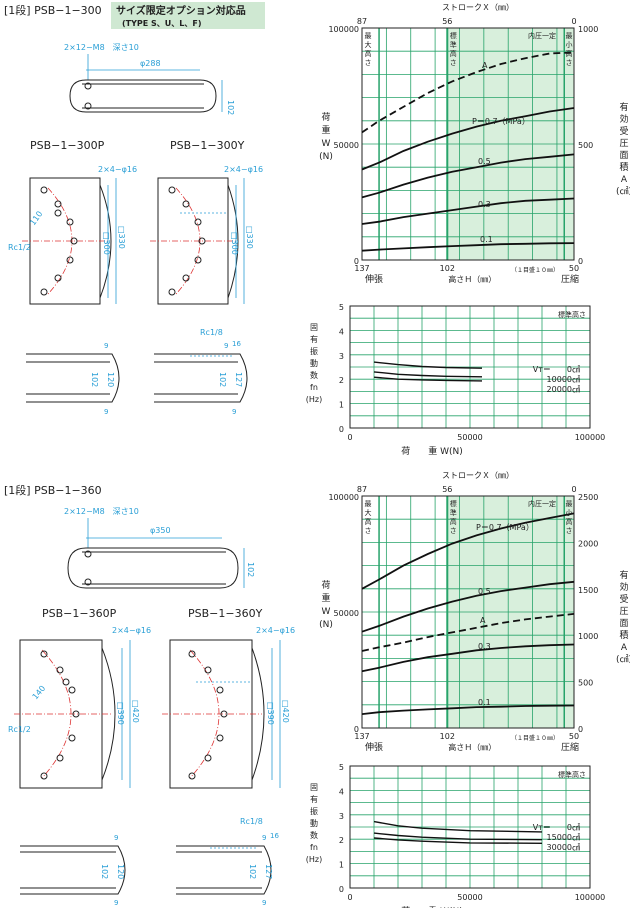 The width and height of the screenshot is (630, 908). I want to click on height-dim: 102, so click(250, 569).